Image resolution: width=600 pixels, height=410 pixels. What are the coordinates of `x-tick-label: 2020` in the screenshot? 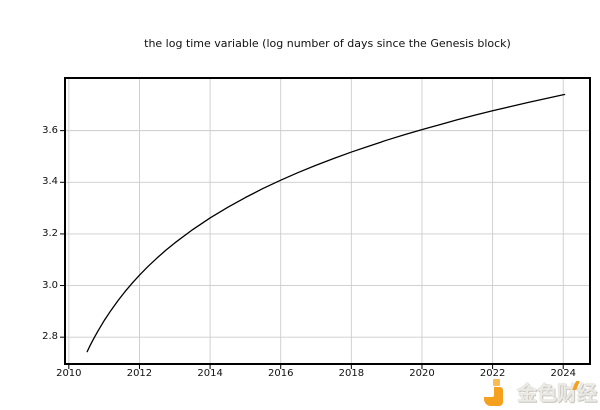 It's located at (422, 373).